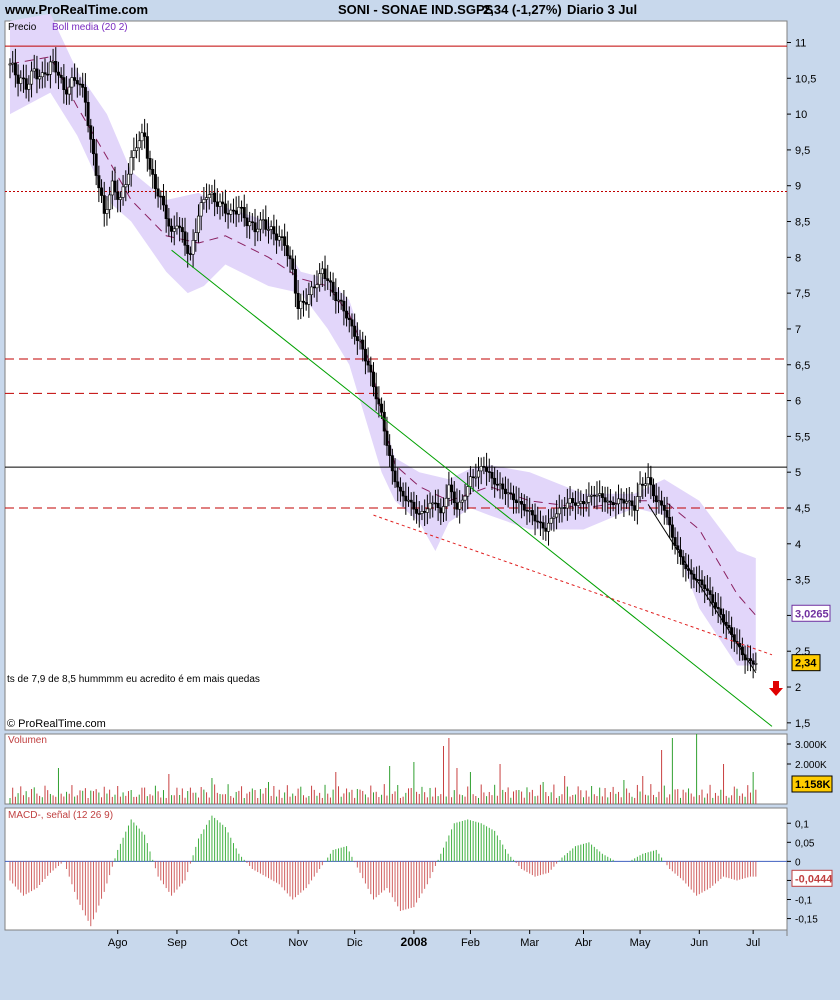  I want to click on price-y-tick-2: 10, so click(801, 115).